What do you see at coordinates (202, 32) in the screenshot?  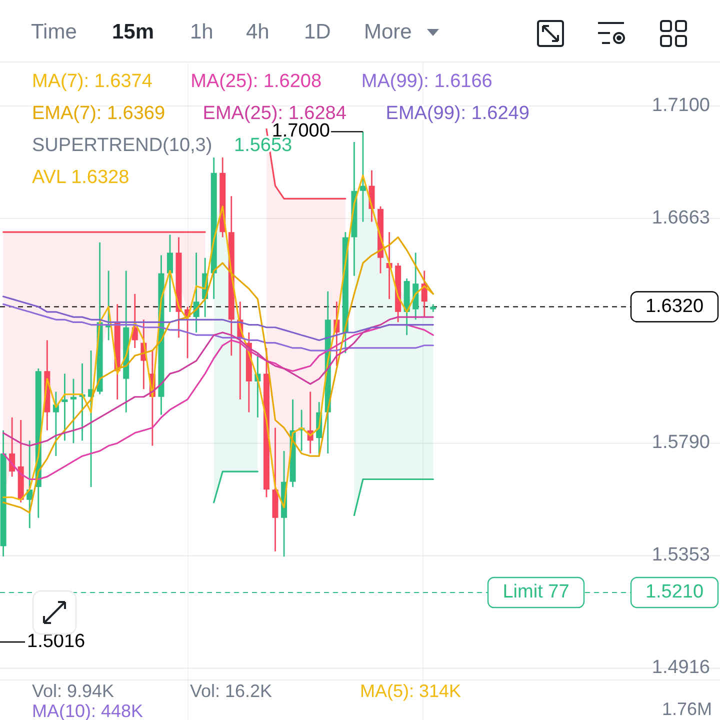 I see `text: 1h` at bounding box center [202, 32].